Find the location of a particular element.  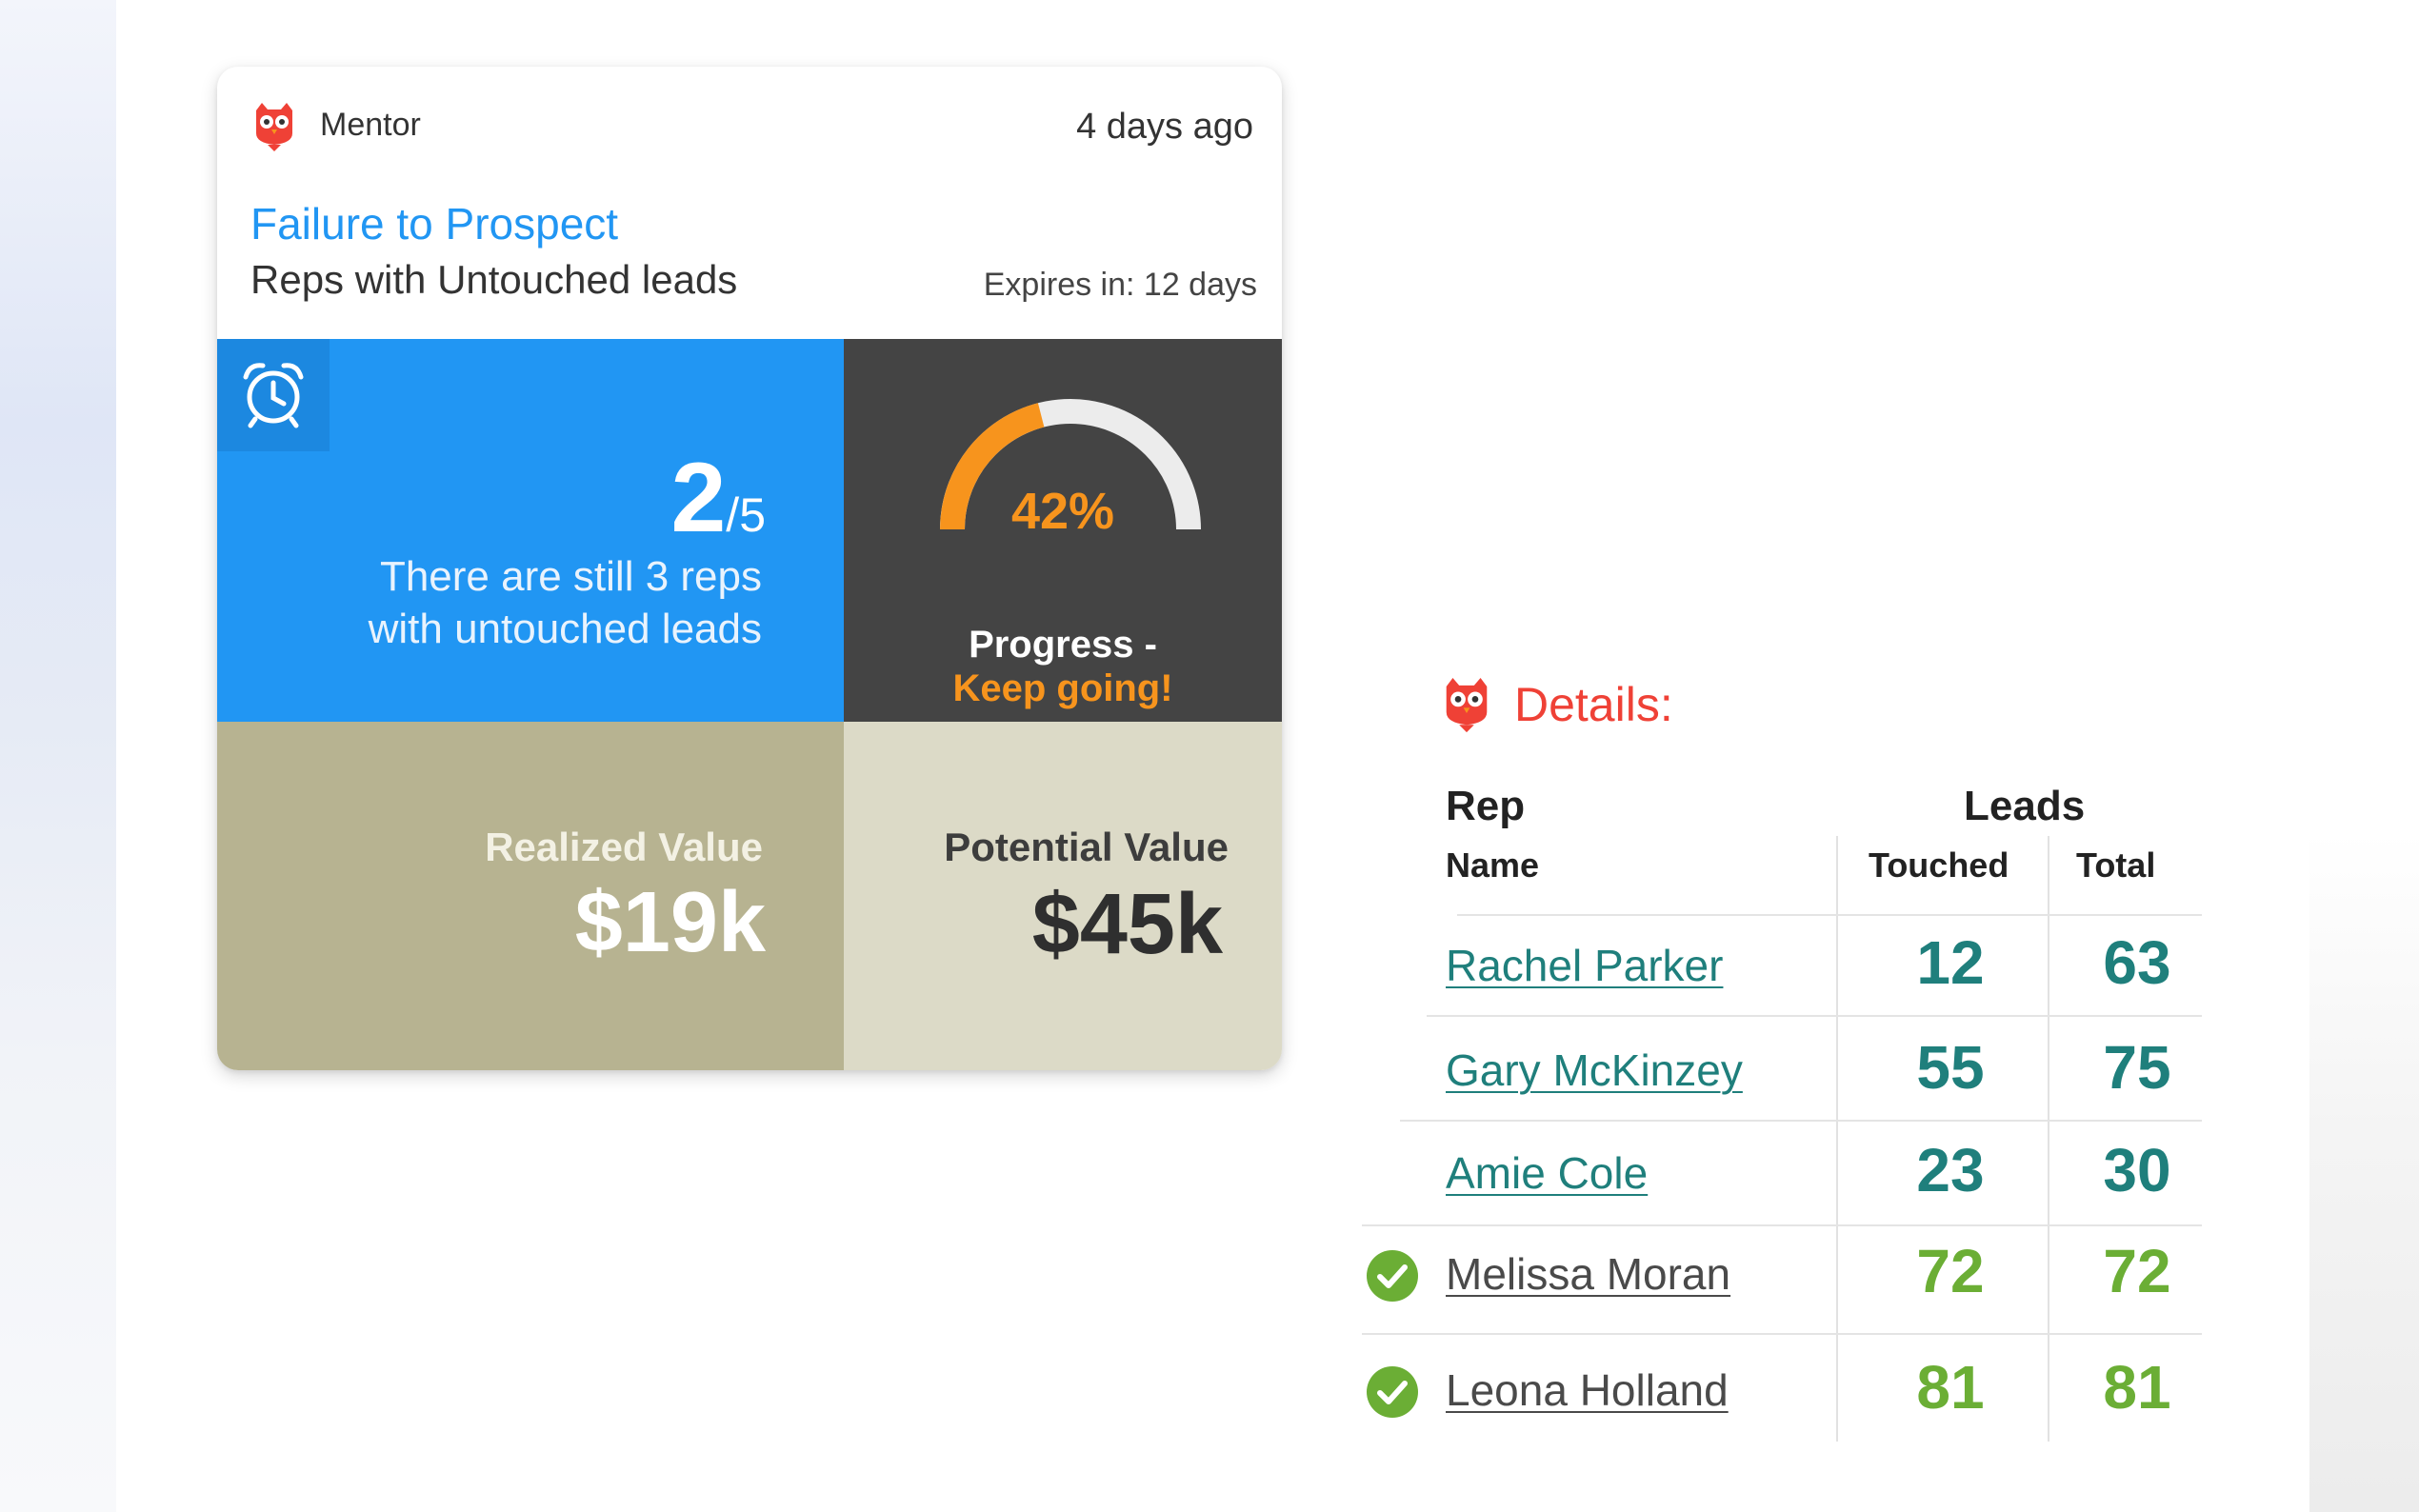

progress-gauge is located at coordinates (1070, 464).